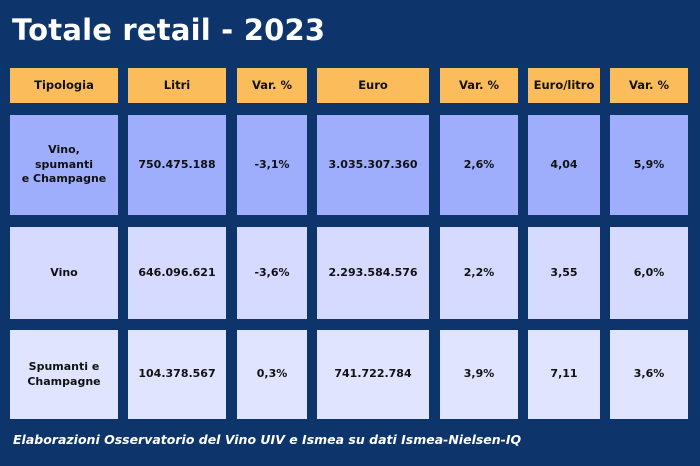  I want to click on header-cell-var-euro-litro: Var. %, so click(649, 85).